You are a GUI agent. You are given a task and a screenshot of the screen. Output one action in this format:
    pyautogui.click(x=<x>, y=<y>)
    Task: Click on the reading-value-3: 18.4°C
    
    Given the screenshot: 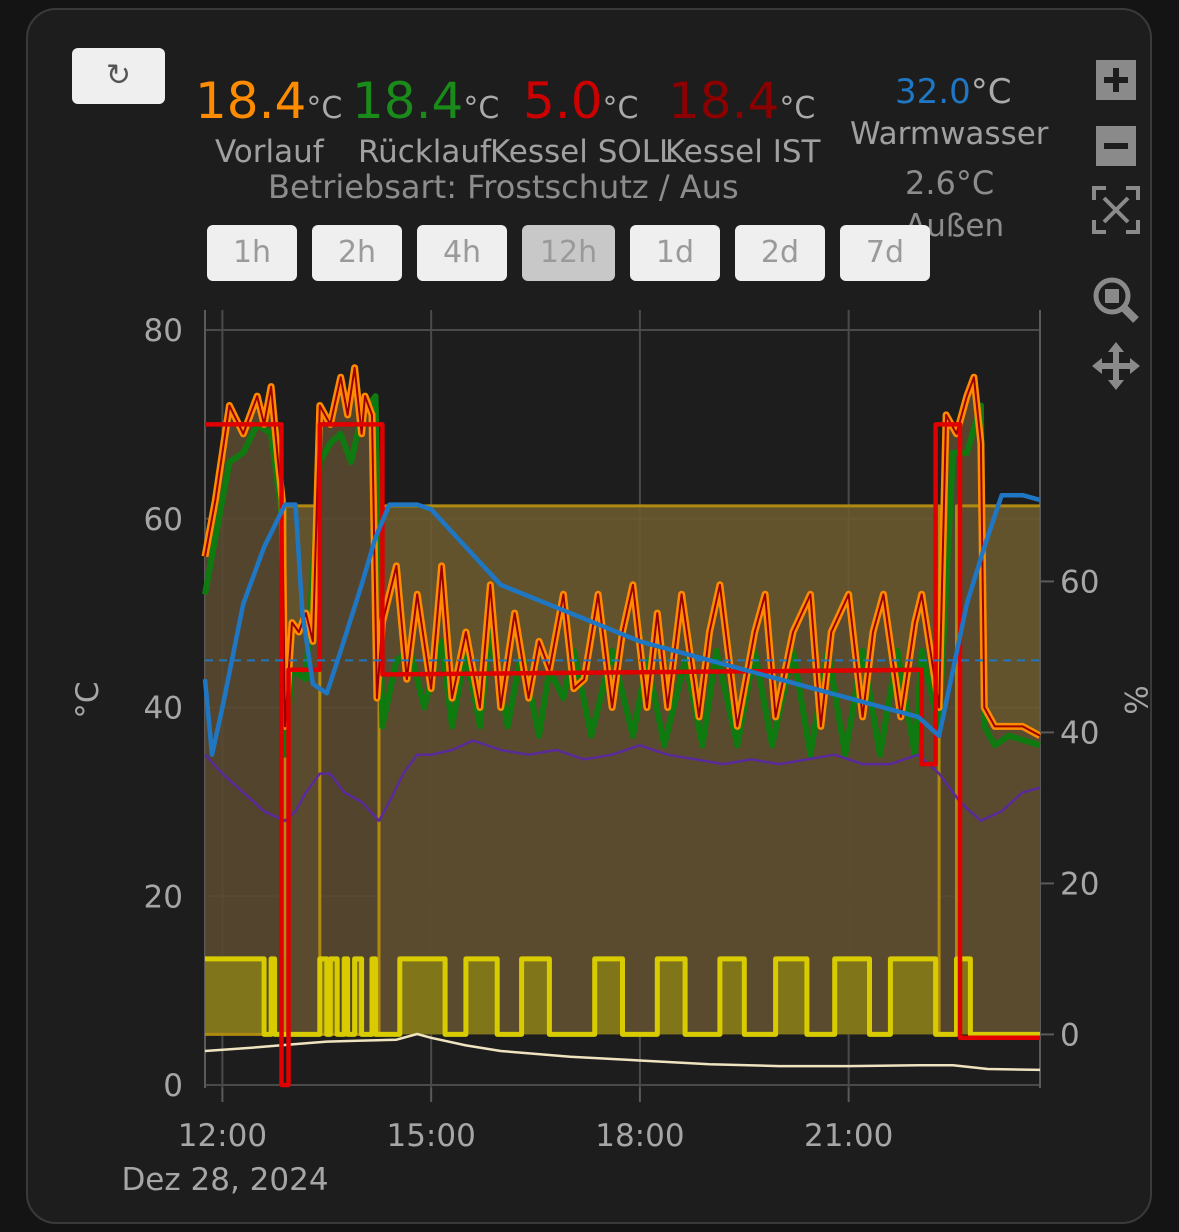 What is the action you would take?
    pyautogui.click(x=741, y=101)
    